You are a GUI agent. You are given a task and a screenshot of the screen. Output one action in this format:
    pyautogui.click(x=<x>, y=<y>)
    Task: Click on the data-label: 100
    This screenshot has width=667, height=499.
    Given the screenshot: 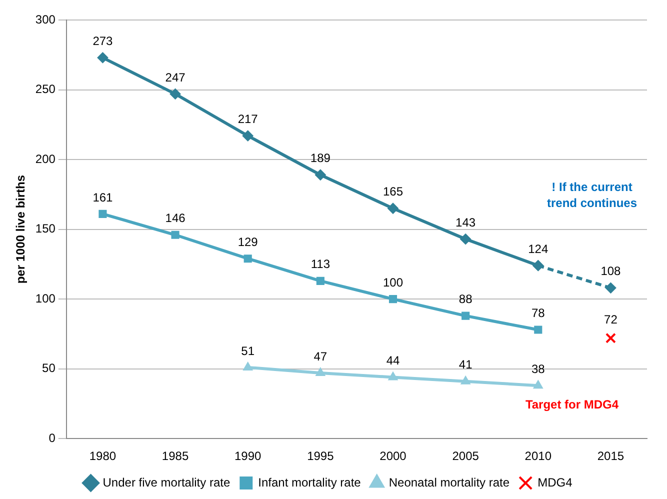 What is the action you would take?
    pyautogui.click(x=393, y=282)
    